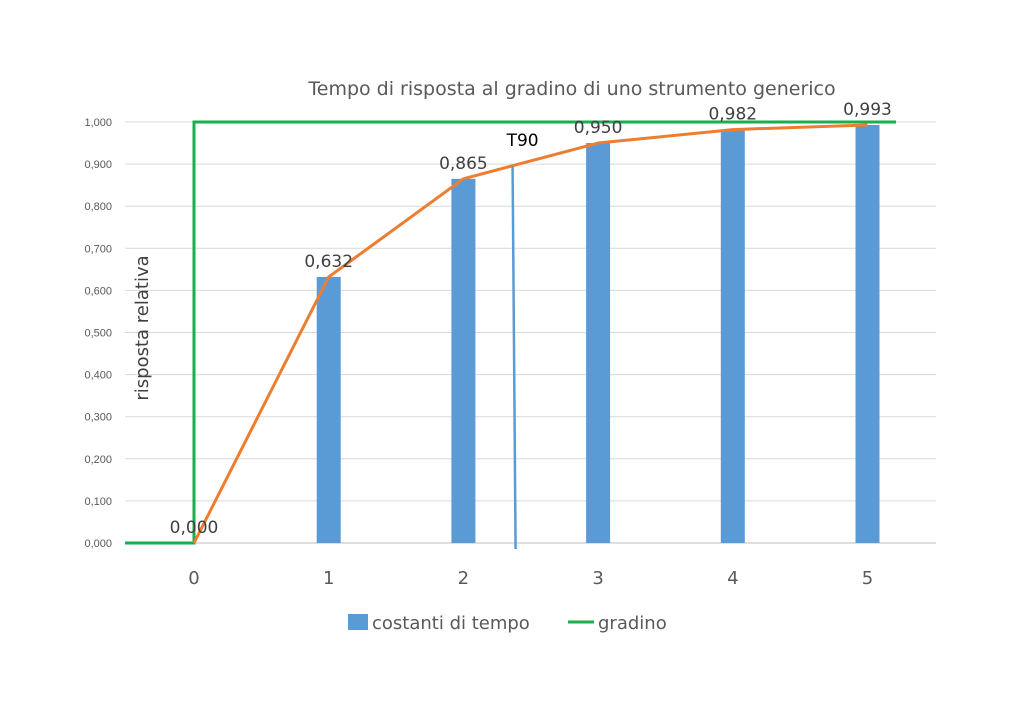 This screenshot has height=724, width=1024. I want to click on legend-swatch-bars, so click(358, 622).